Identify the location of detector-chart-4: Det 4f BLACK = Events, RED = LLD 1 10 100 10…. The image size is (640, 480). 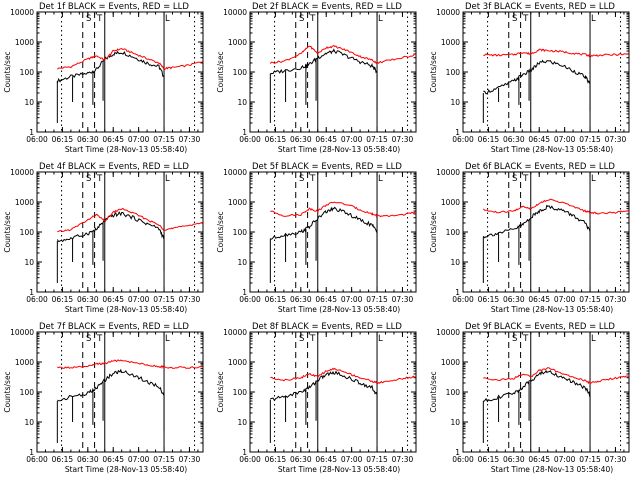
(103, 238).